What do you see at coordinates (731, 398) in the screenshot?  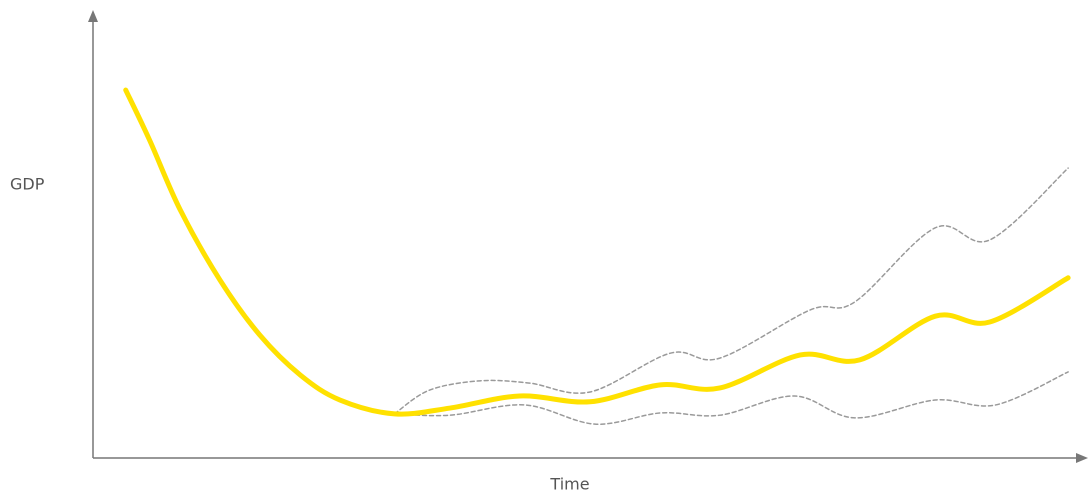 I see `scenario-line` at bounding box center [731, 398].